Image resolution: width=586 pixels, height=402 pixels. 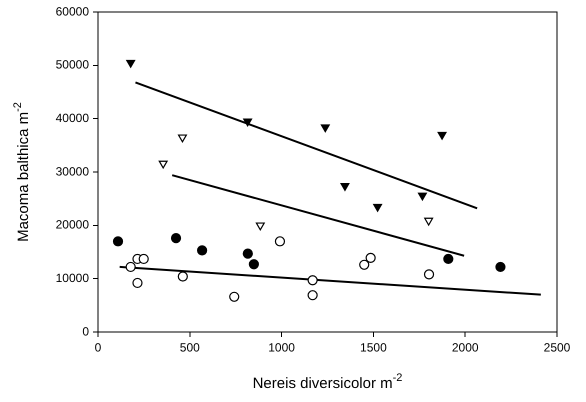 What do you see at coordinates (374, 347) in the screenshot?
I see `x-tick-label: 1500` at bounding box center [374, 347].